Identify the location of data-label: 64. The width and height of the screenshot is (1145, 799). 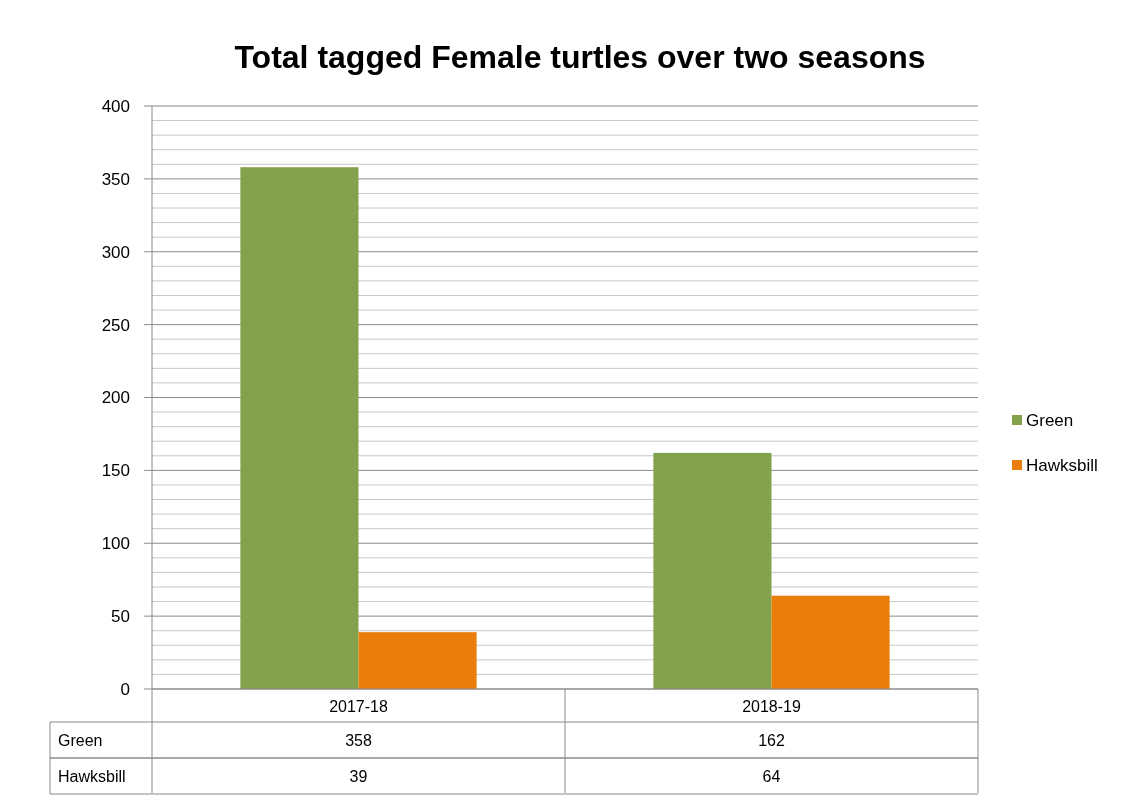
(771, 776).